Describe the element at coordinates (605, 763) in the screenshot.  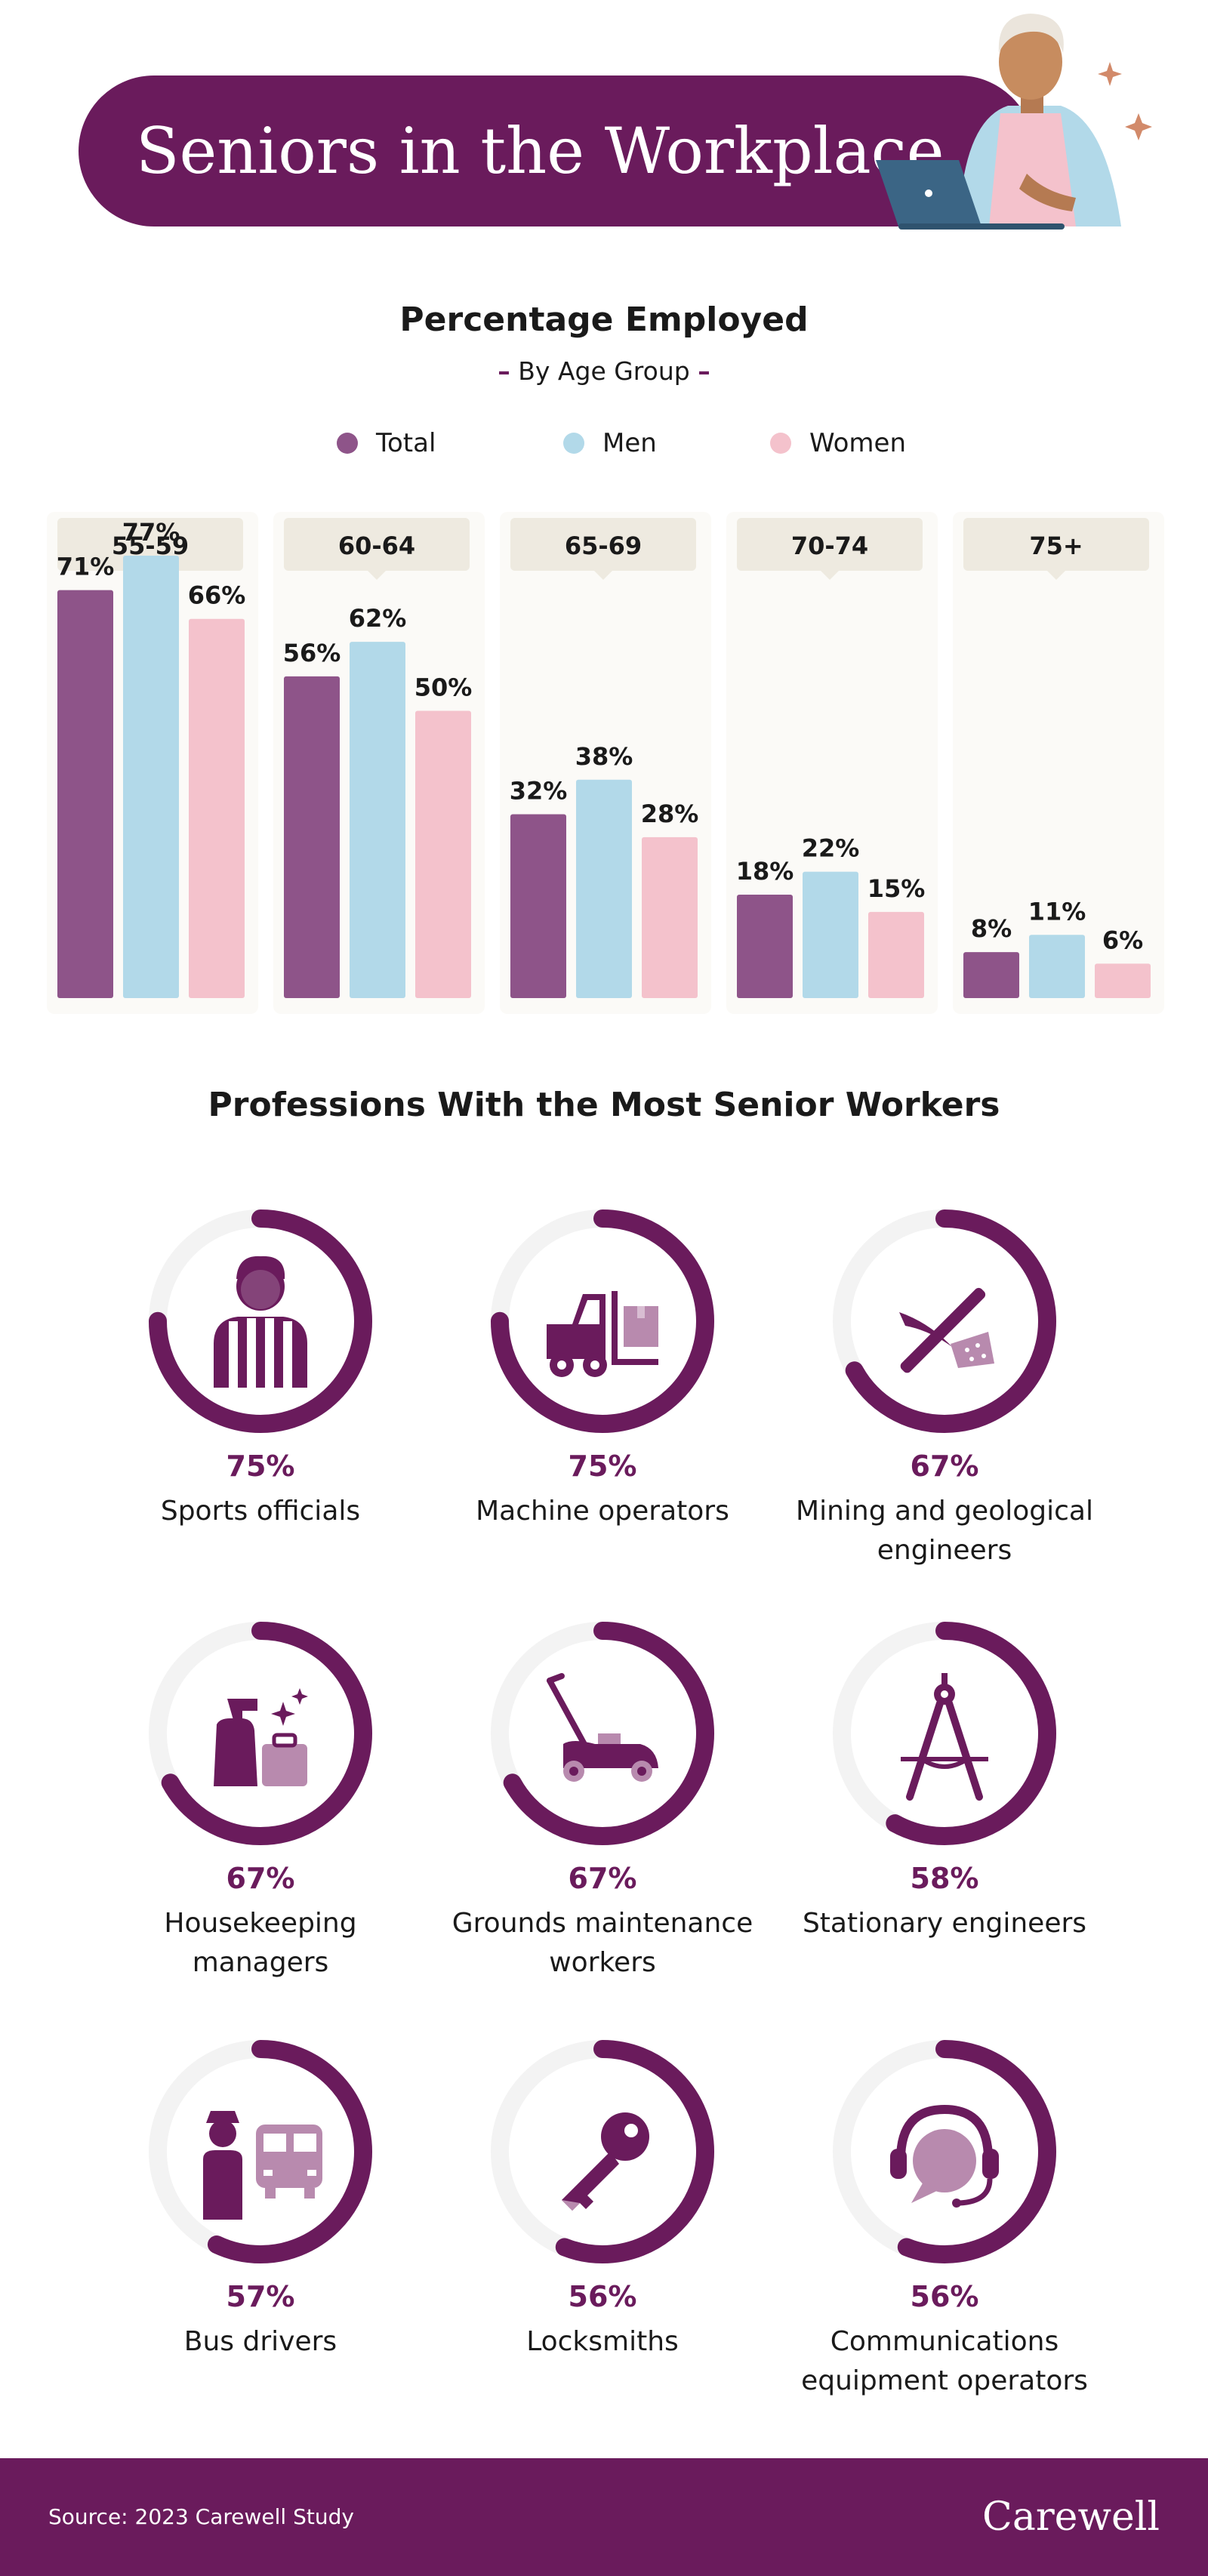
I see `age-group-65-69: 65-69 32%38% 28%` at that location.